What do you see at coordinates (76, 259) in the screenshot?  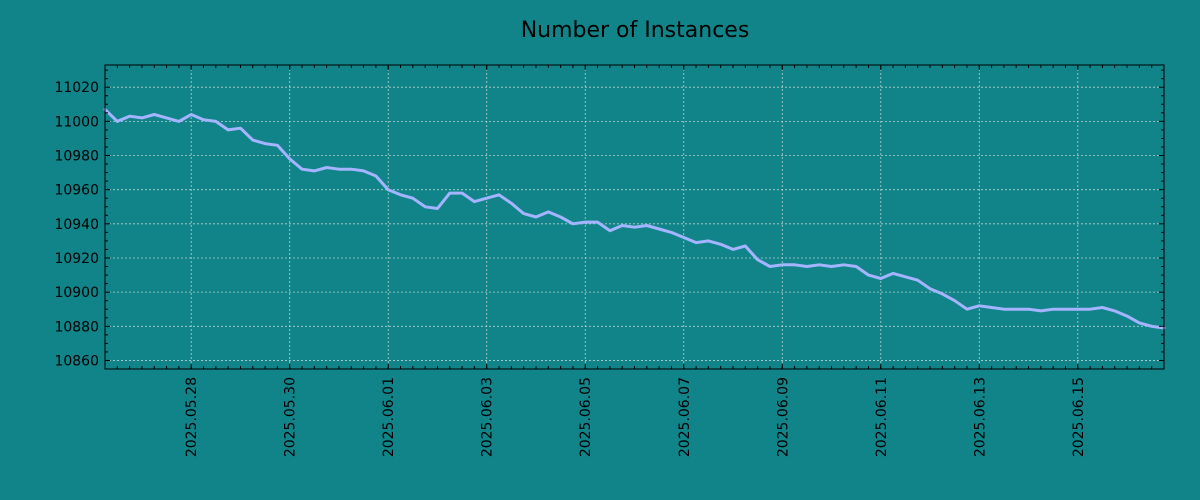 I see `y-tick-label: 10920` at bounding box center [76, 259].